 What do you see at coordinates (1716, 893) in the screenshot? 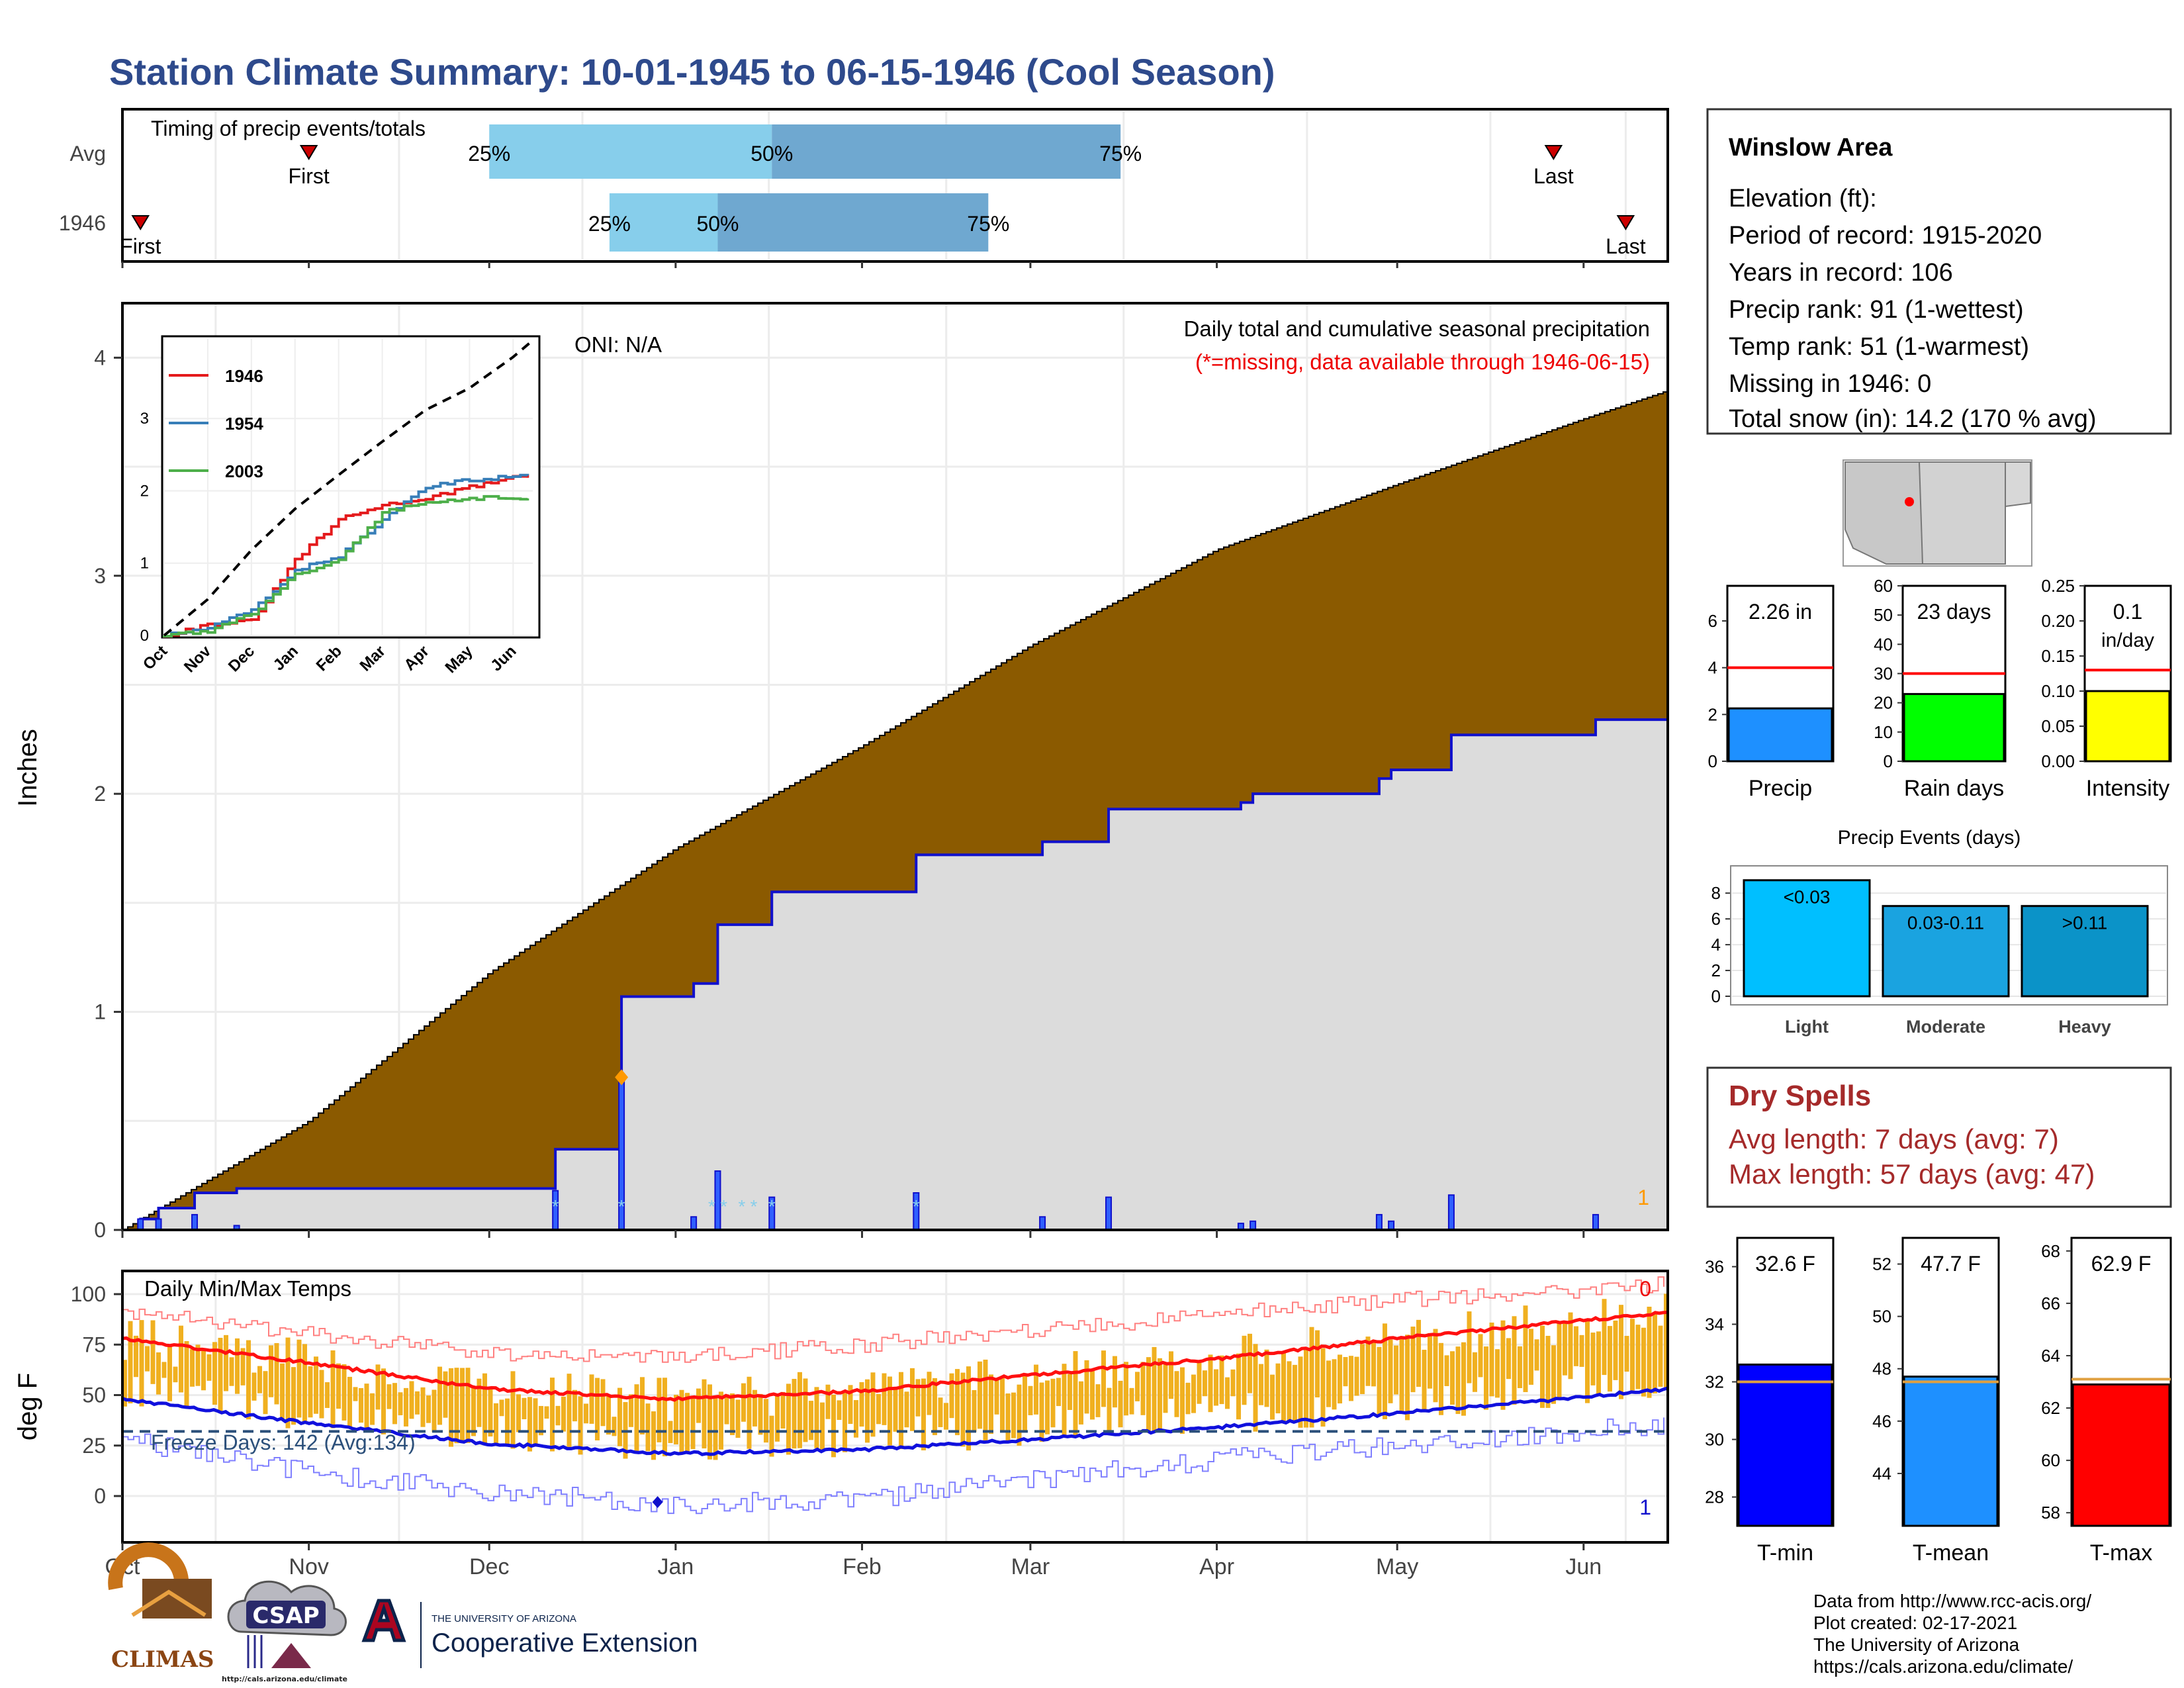
I see `events-tick-label-4: 8` at bounding box center [1716, 893].